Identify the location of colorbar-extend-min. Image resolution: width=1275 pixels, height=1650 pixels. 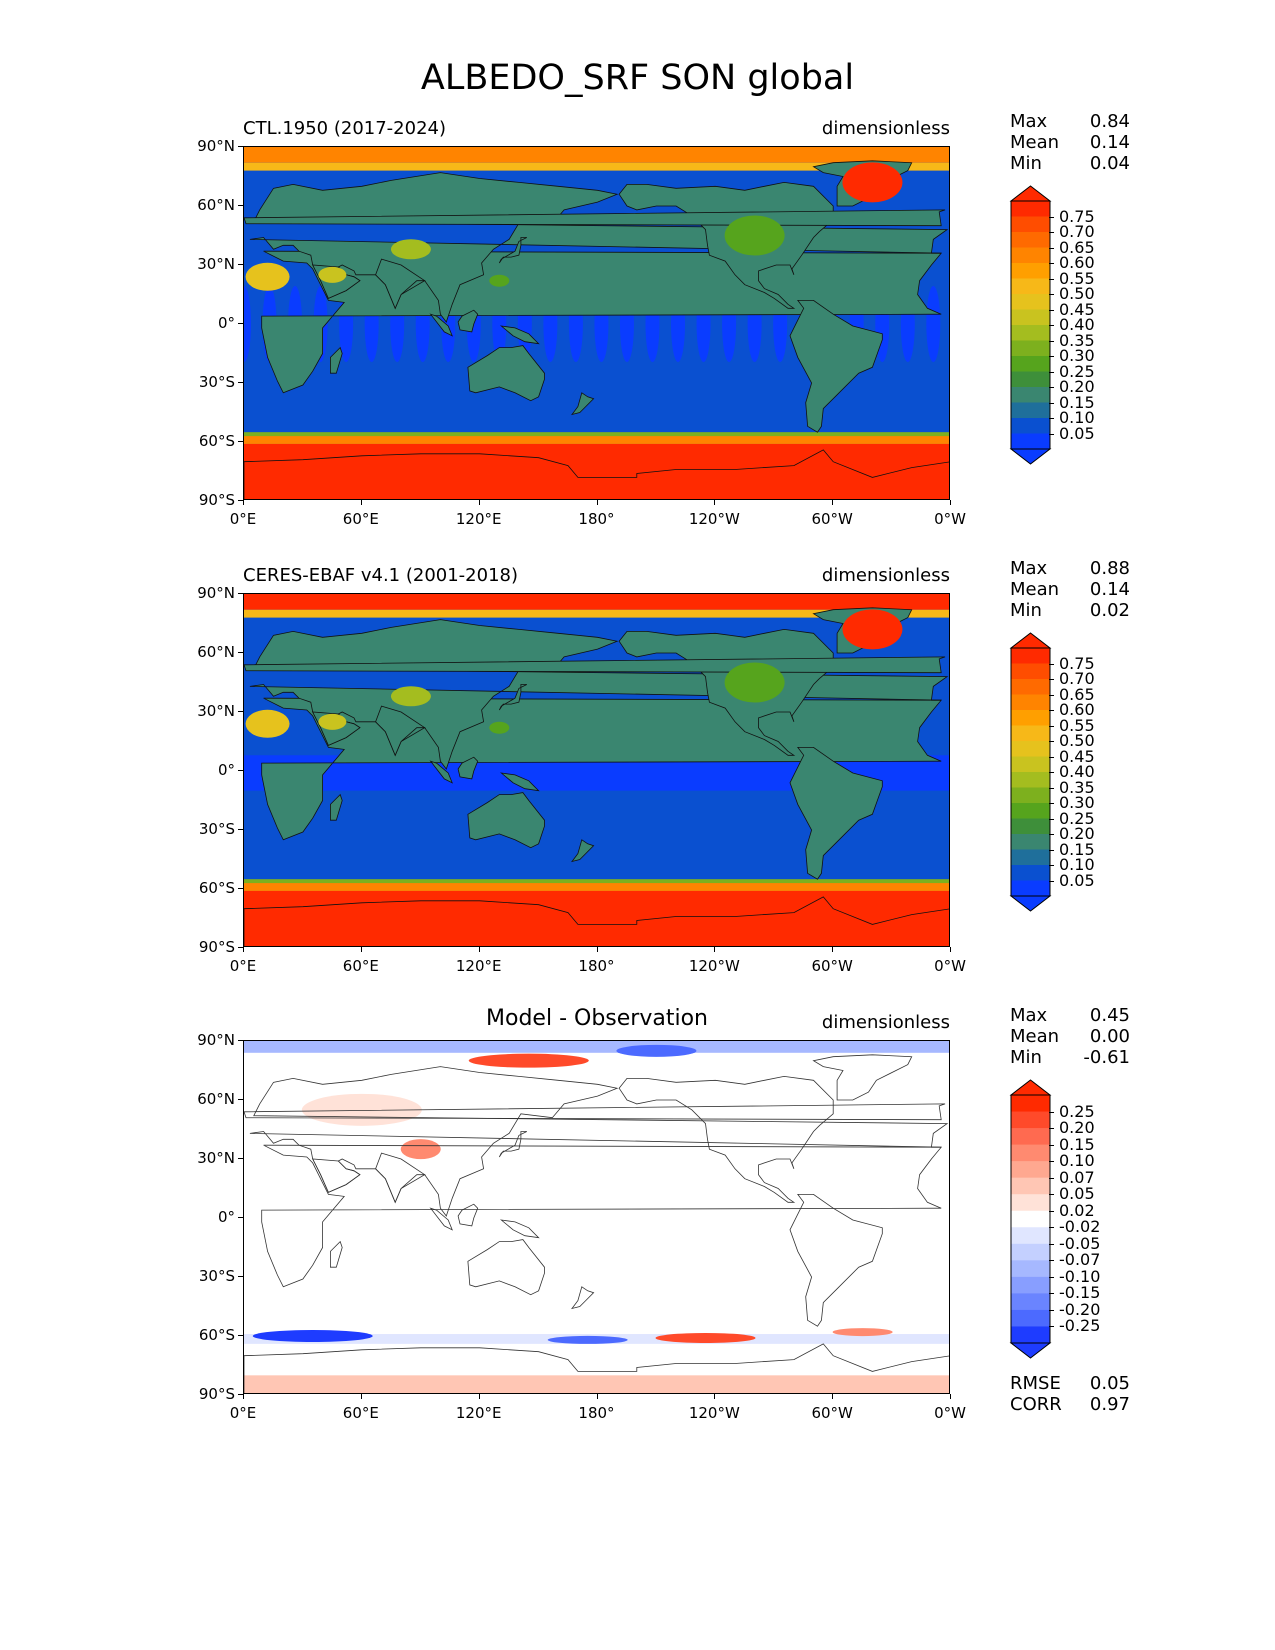
(1030, 1350).